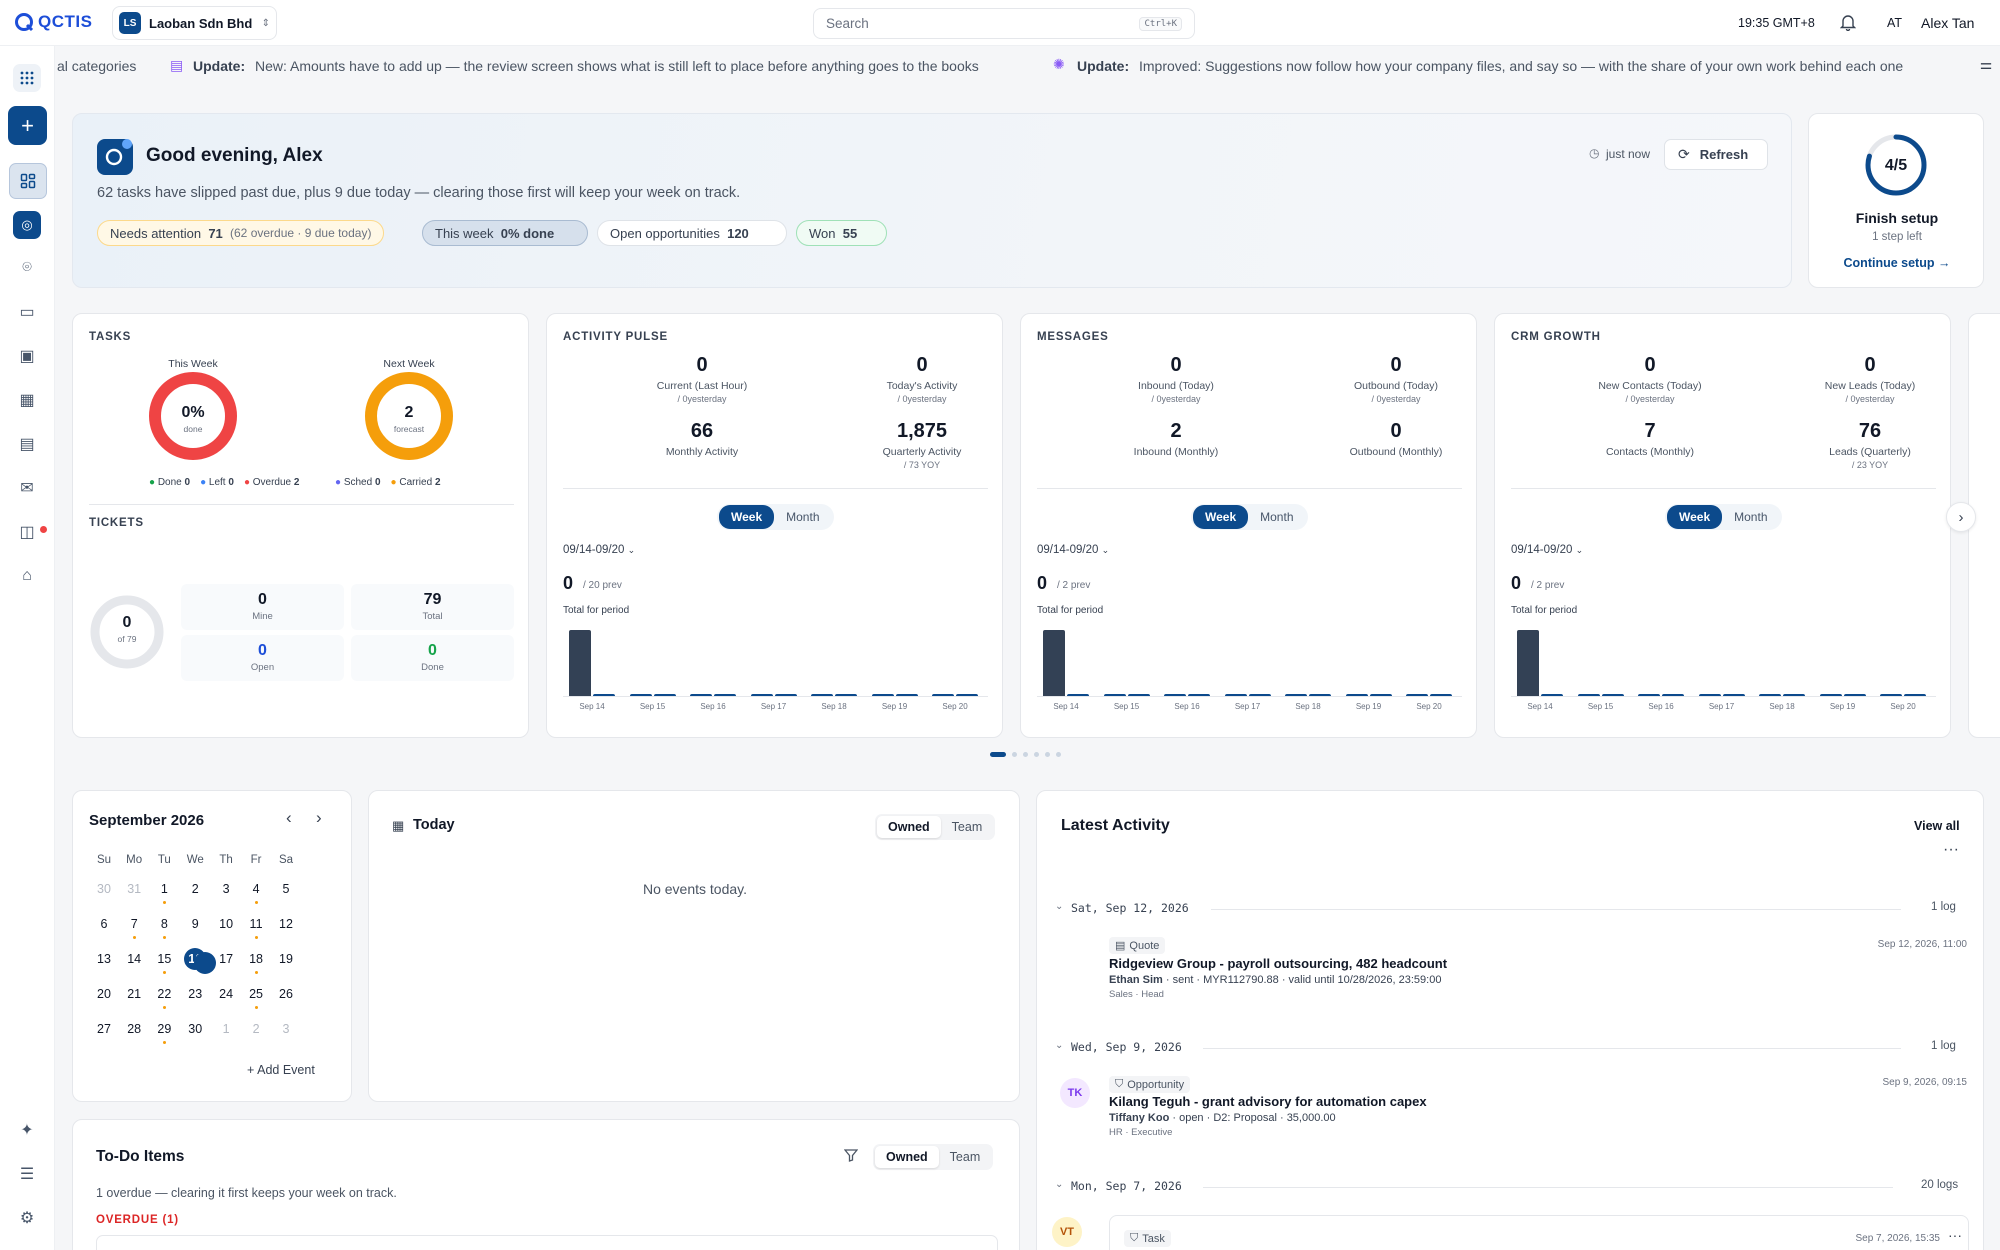 The height and width of the screenshot is (1250, 2000). Describe the element at coordinates (195, 993) in the screenshot. I see `calendar-day: 23` at that location.